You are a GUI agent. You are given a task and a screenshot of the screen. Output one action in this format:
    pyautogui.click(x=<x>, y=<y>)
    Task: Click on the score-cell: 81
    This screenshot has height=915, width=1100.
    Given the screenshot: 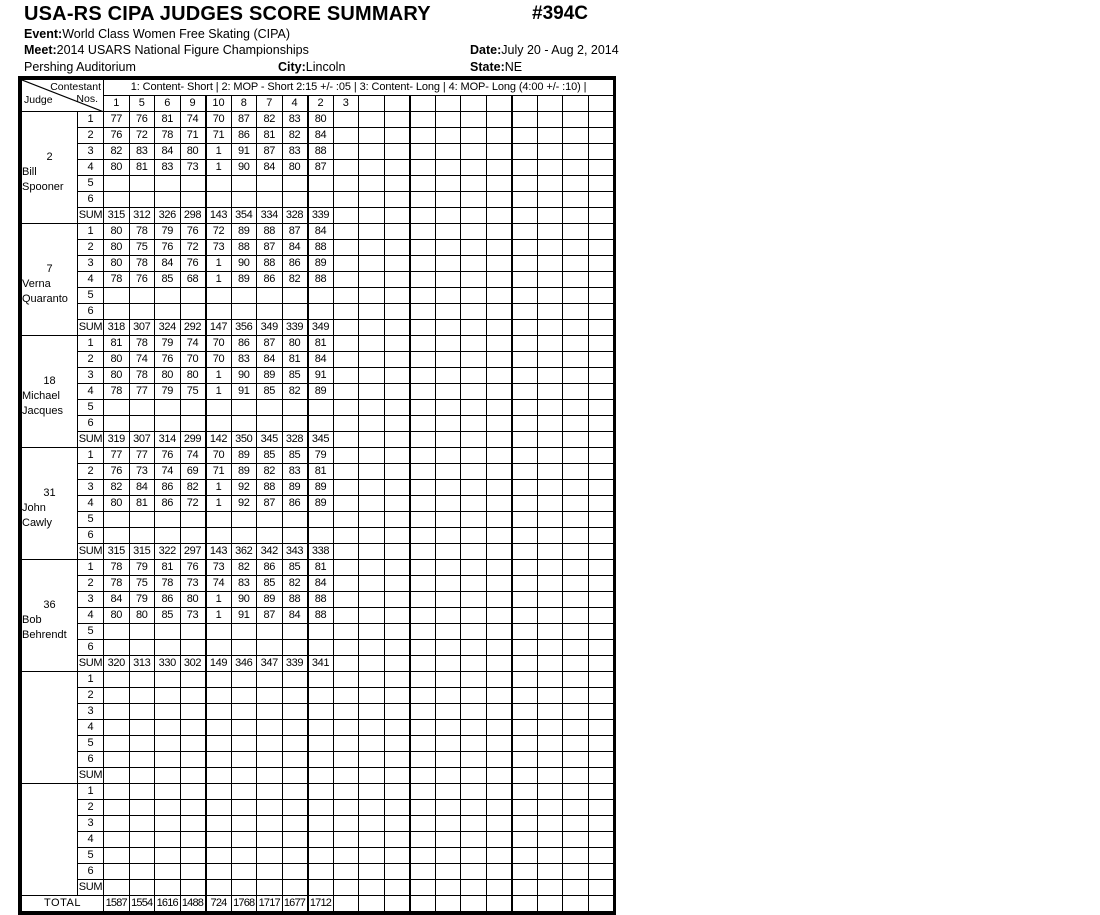 What is the action you would take?
    pyautogui.click(x=116, y=343)
    